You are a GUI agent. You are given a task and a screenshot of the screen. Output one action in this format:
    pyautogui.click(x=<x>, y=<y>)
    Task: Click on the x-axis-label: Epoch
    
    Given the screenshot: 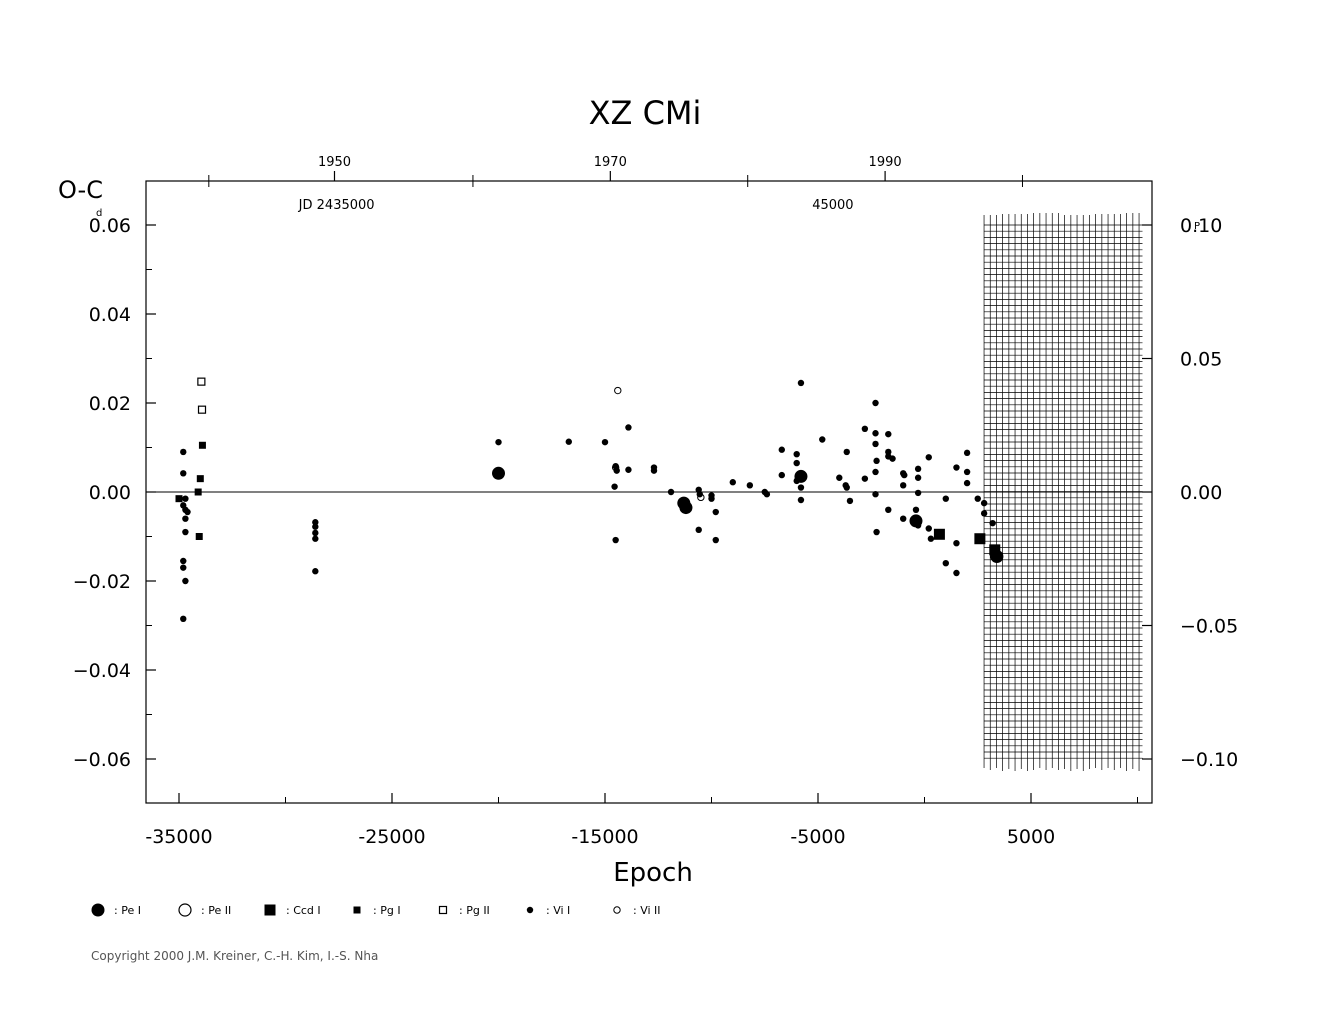 What is the action you would take?
    pyautogui.click(x=653, y=873)
    